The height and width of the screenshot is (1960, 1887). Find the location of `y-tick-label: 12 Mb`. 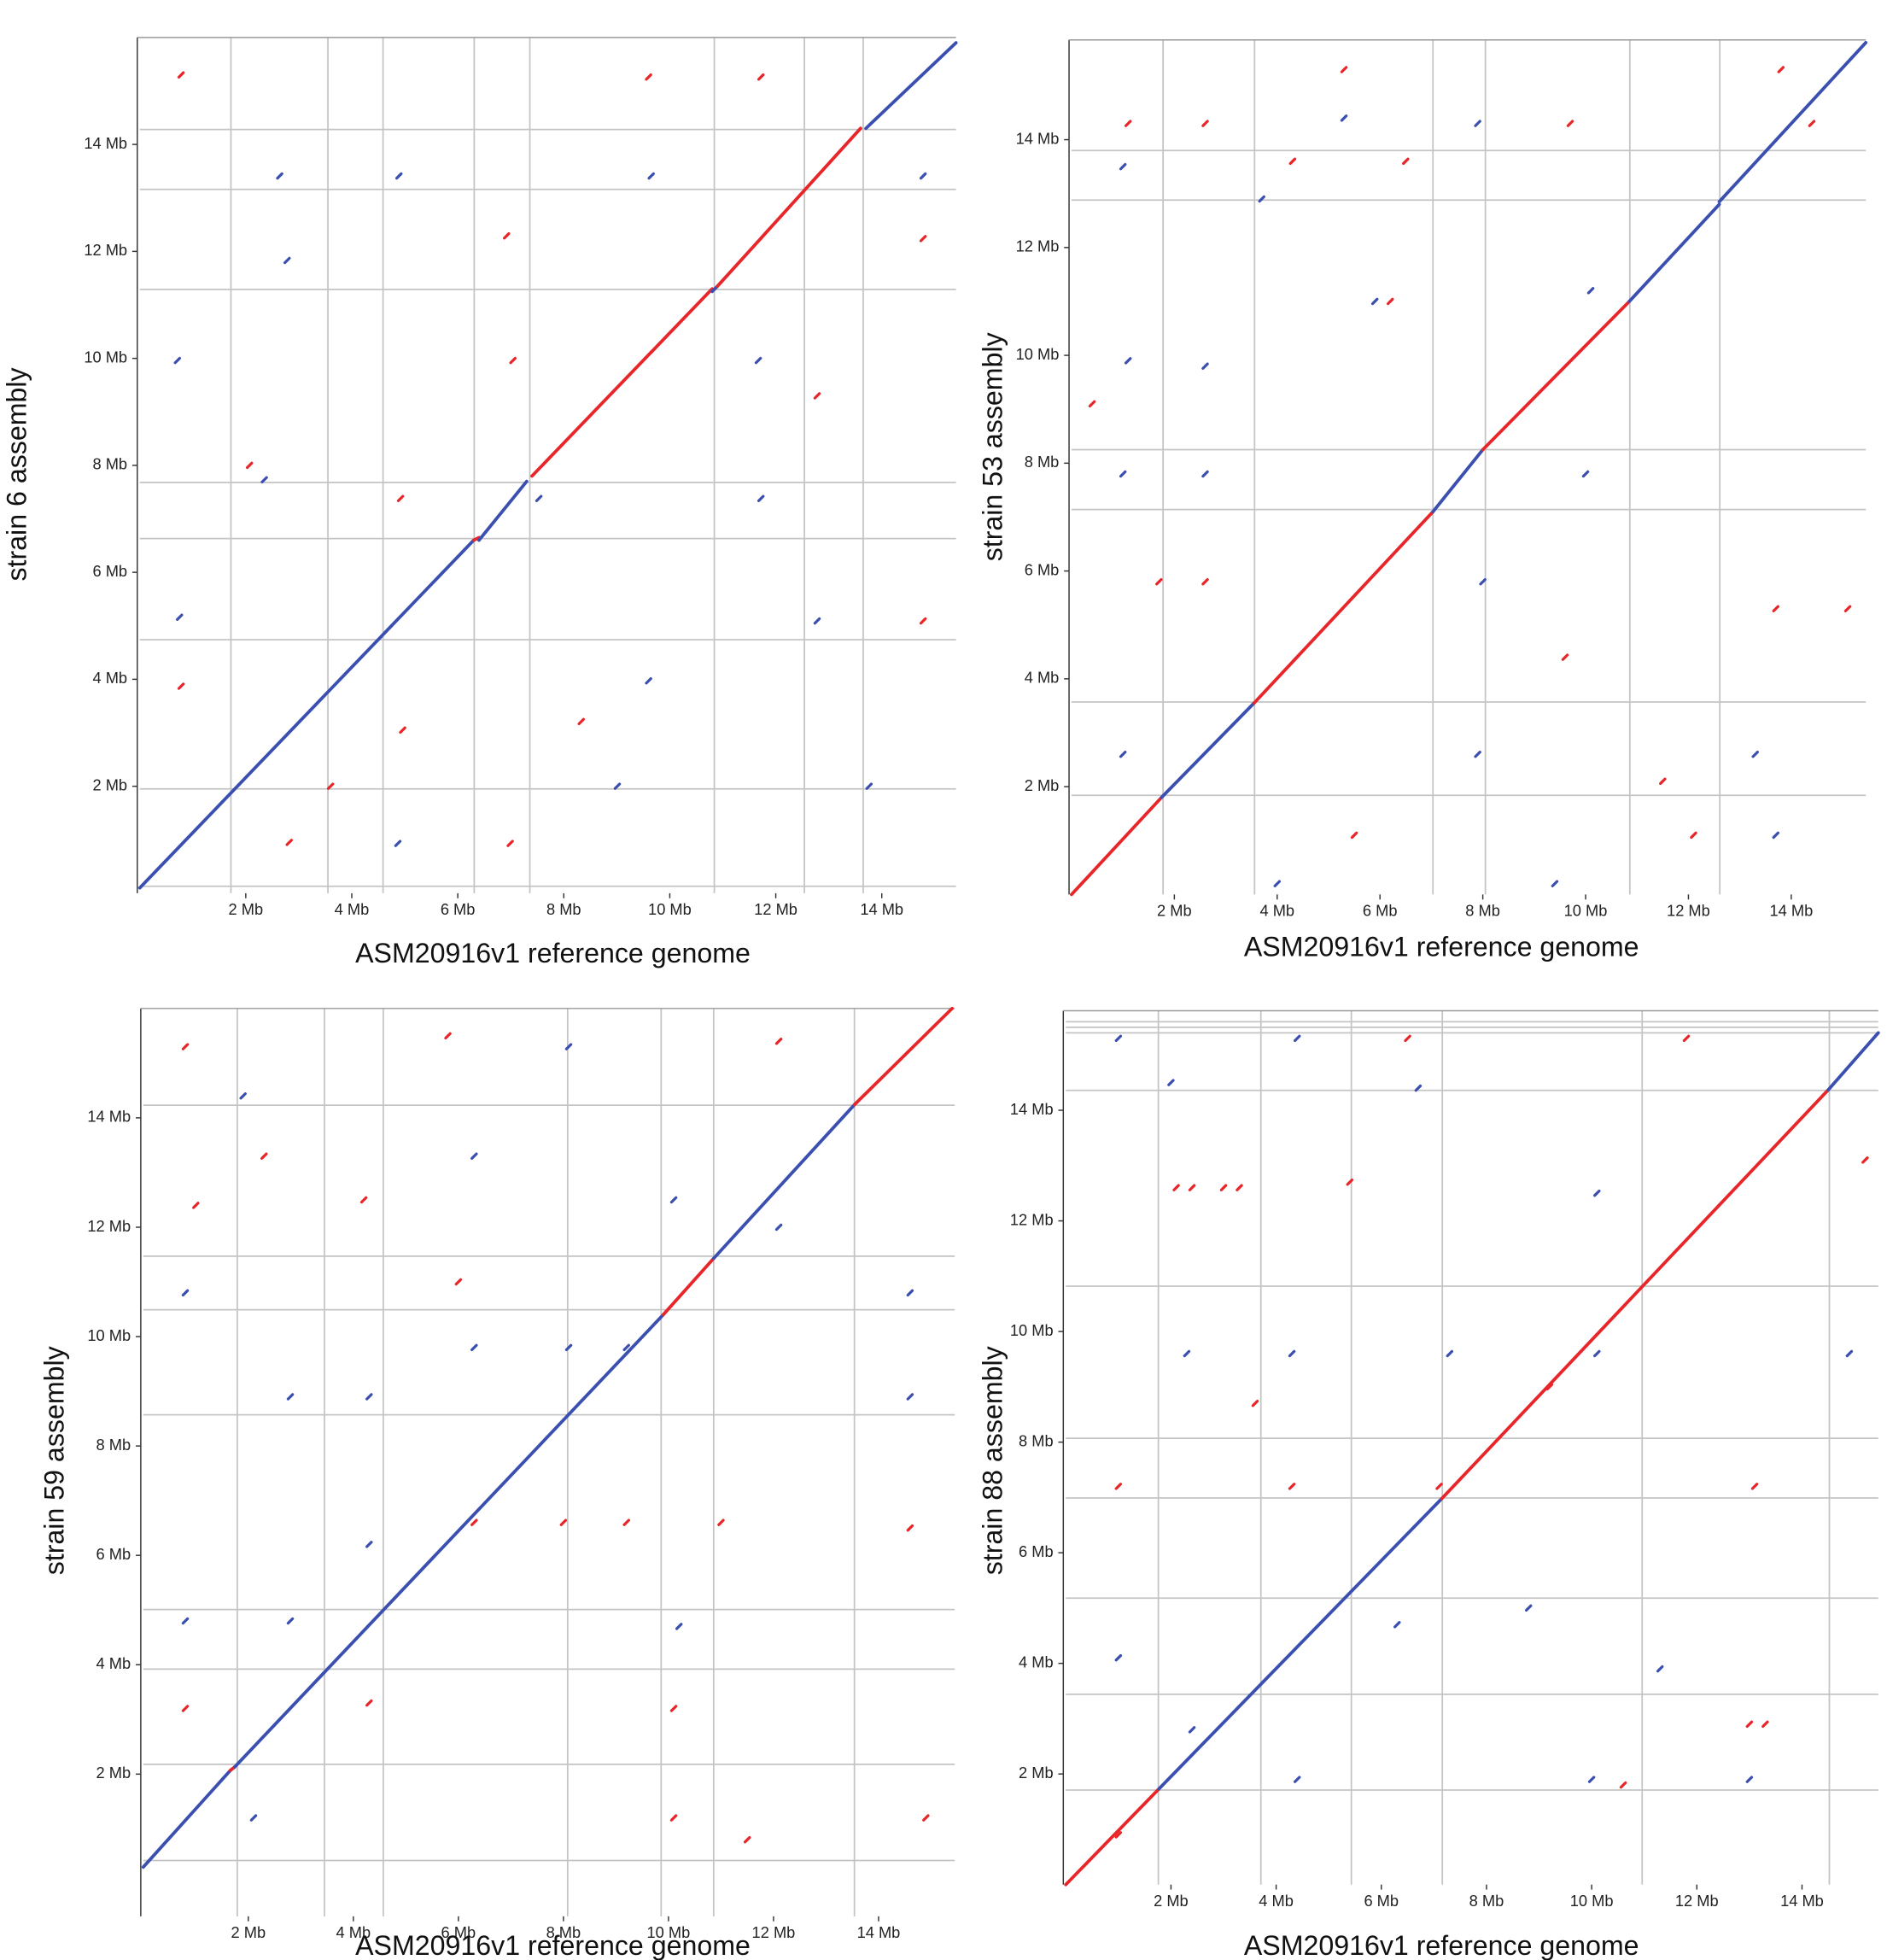

y-tick-label: 12 Mb is located at coordinates (1032, 1219).